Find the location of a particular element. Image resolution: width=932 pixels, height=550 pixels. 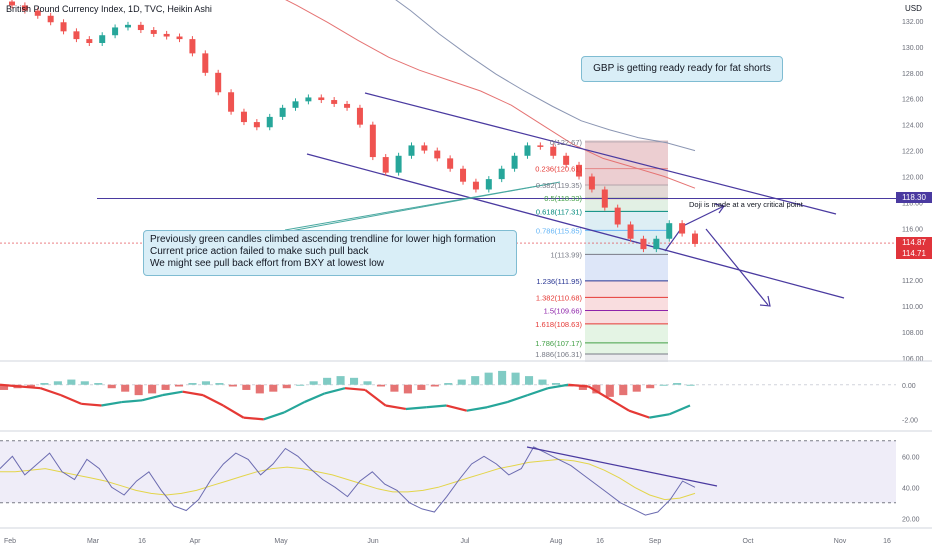

slow-moving-average is located at coordinates (545, 76).